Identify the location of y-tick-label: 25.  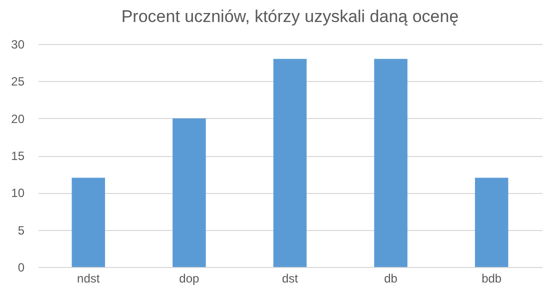
(18, 81).